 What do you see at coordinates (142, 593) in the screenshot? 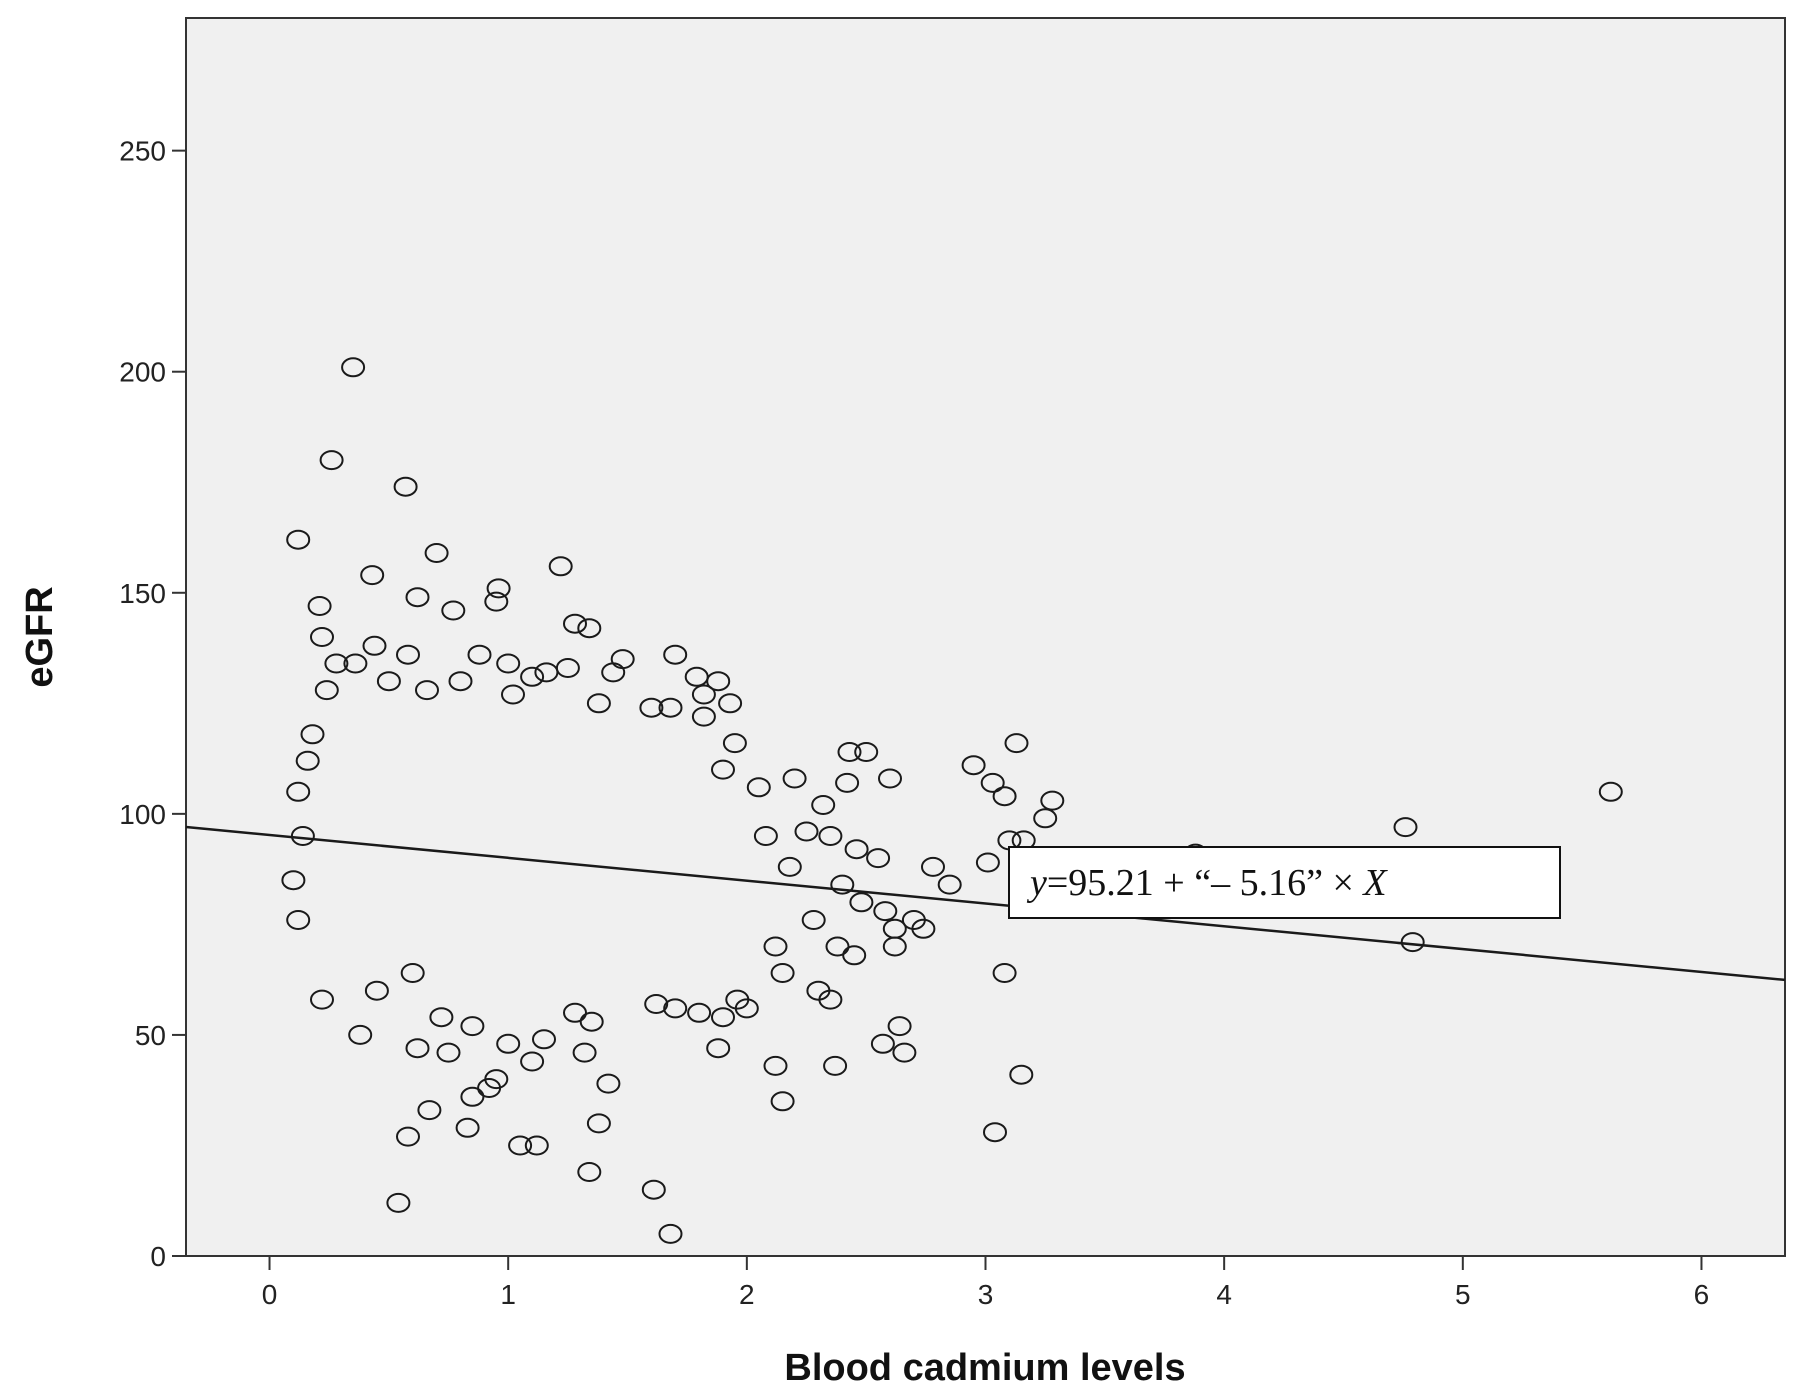
I see `y-tick-label: 150` at bounding box center [142, 593].